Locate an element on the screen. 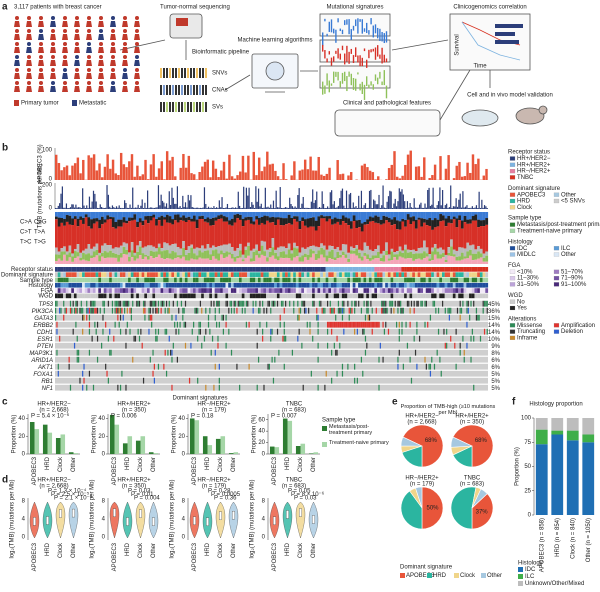 The image size is (600, 592). chart-subtitle: HR+/HER2+ is located at coordinates (134, 405).